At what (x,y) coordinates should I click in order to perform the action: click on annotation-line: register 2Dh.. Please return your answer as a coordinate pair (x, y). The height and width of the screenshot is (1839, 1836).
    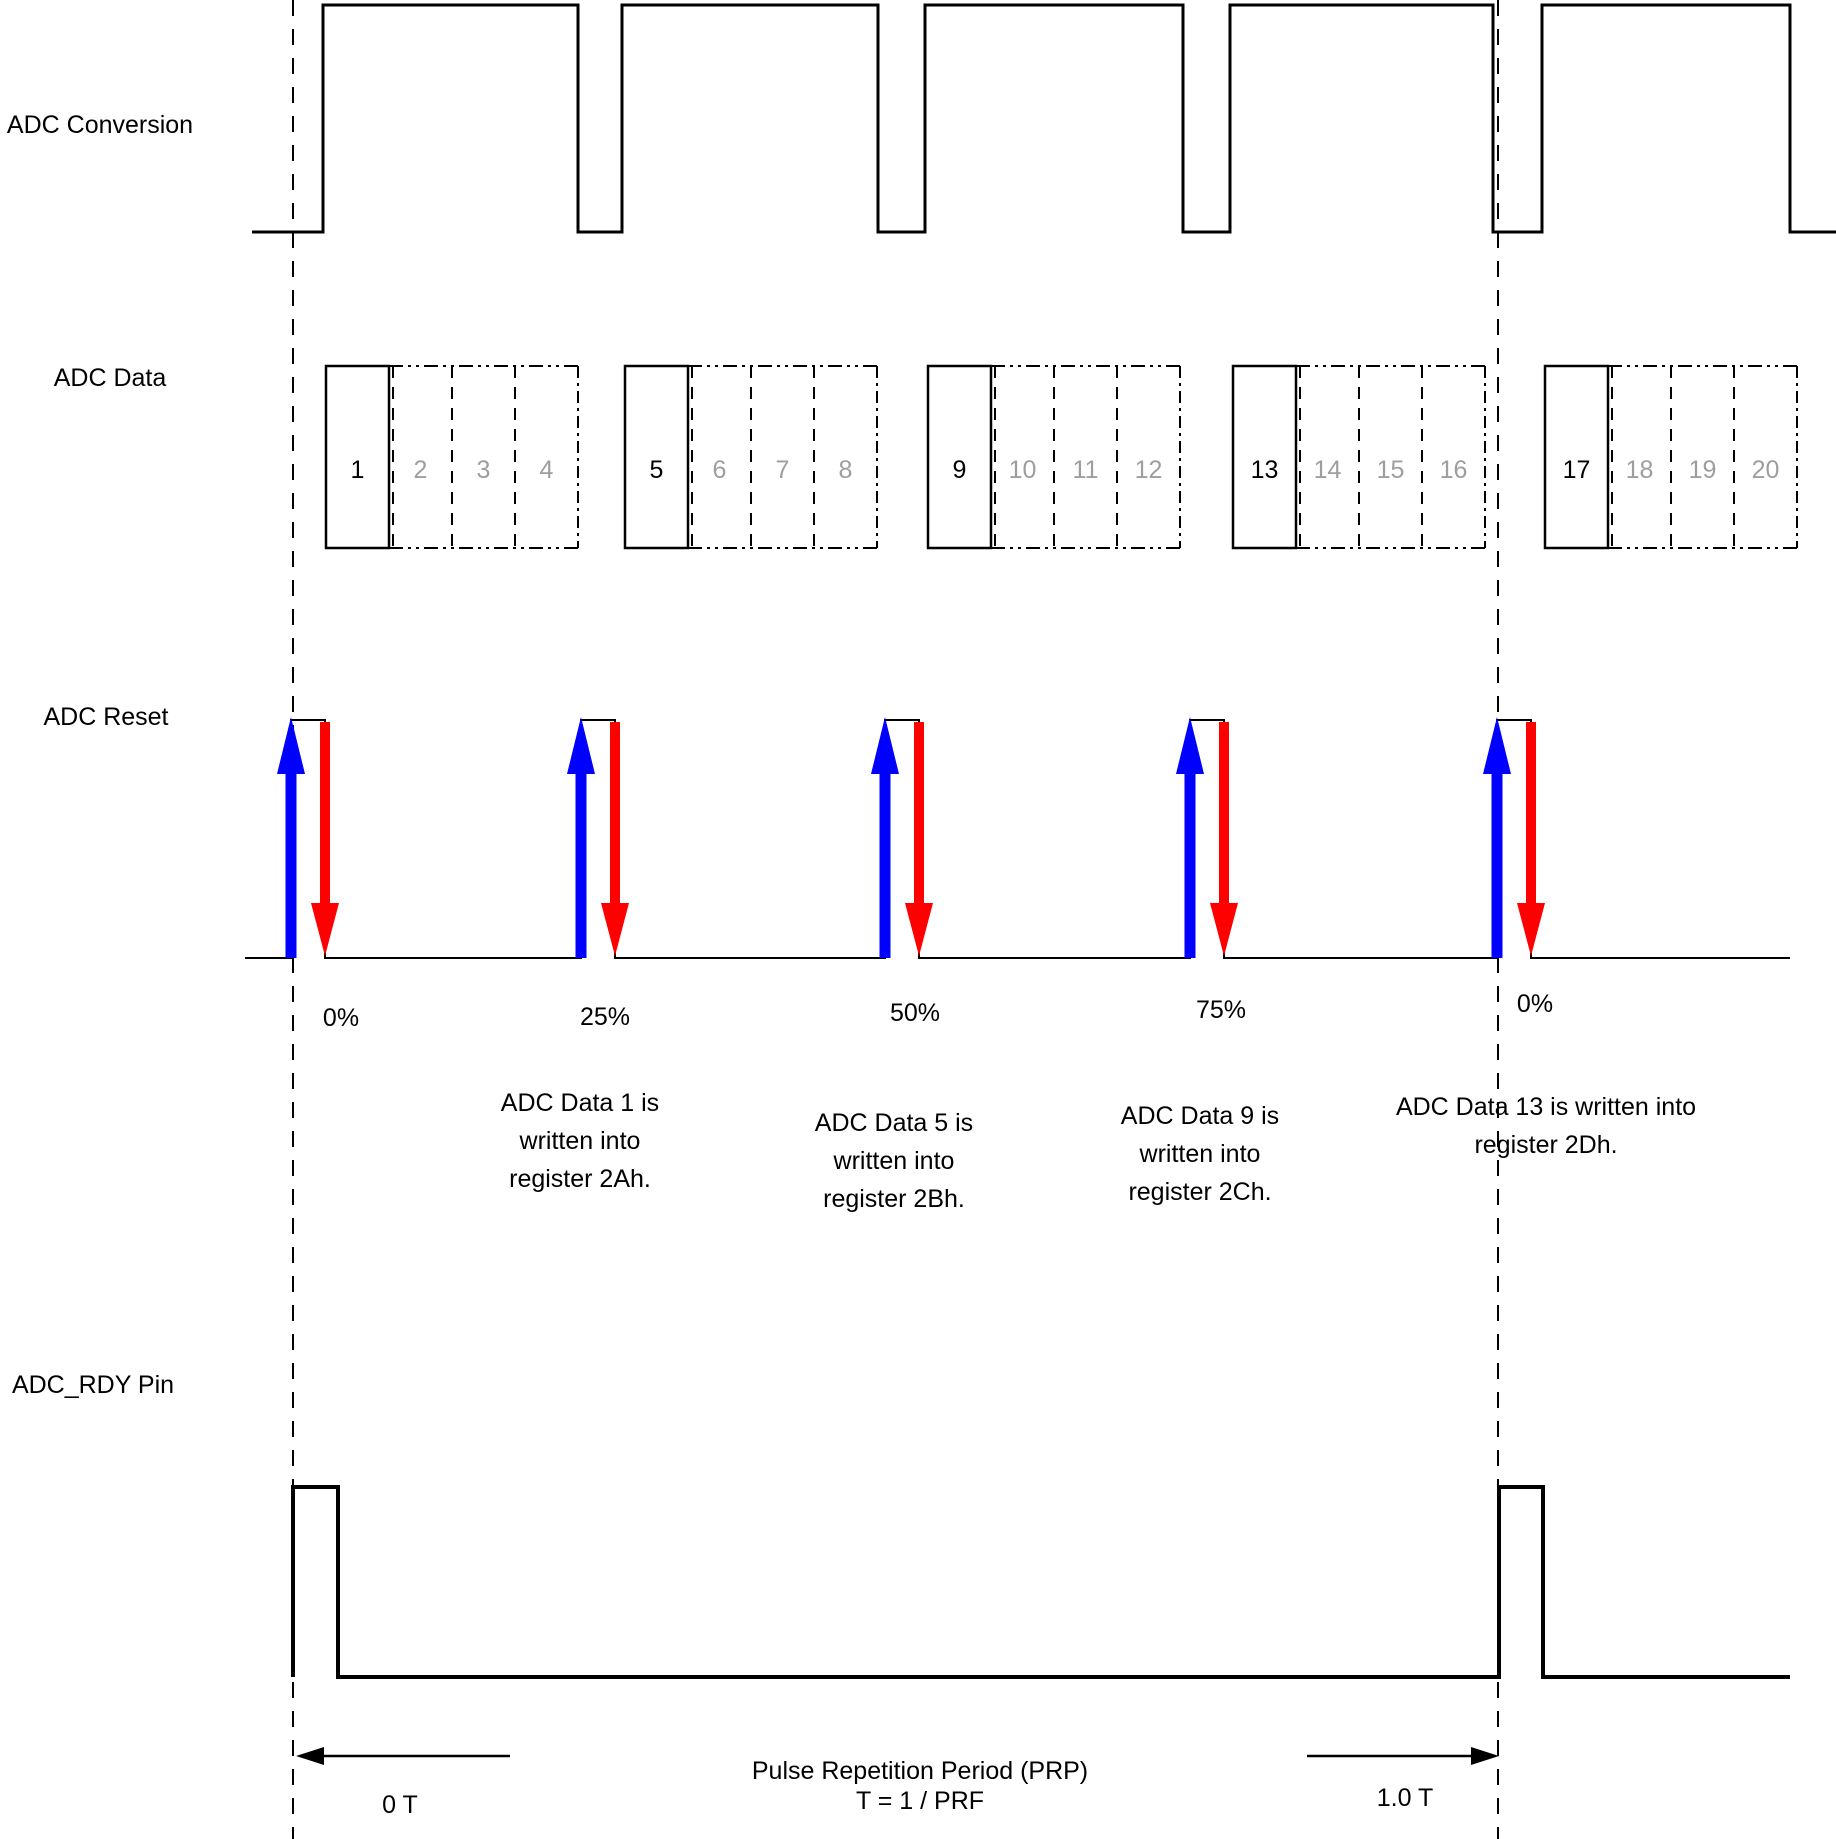
    Looking at the image, I should click on (1545, 1145).